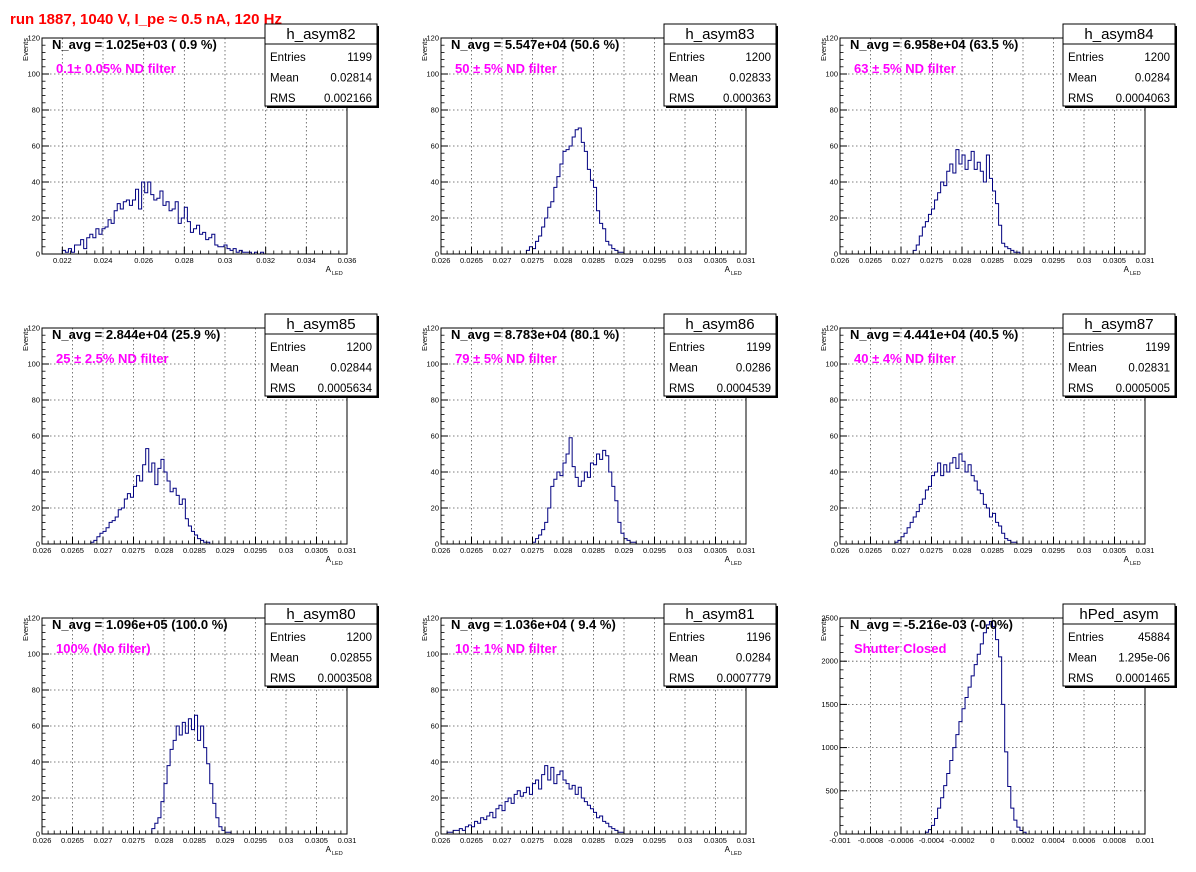 The height and width of the screenshot is (872, 1196). I want to click on y-tick-label: 1000, so click(829, 747).